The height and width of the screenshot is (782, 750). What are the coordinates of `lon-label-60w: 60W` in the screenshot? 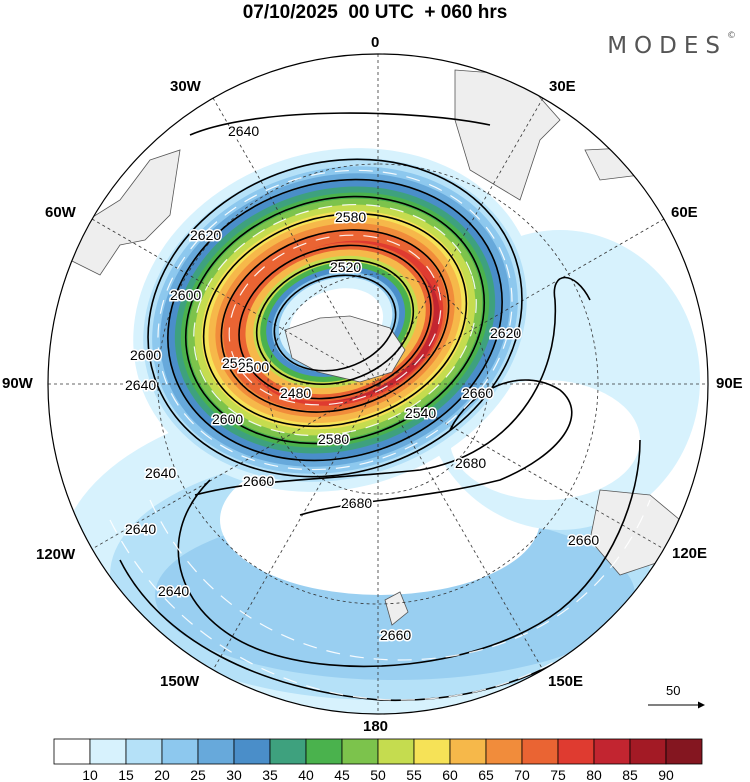 It's located at (60, 212).